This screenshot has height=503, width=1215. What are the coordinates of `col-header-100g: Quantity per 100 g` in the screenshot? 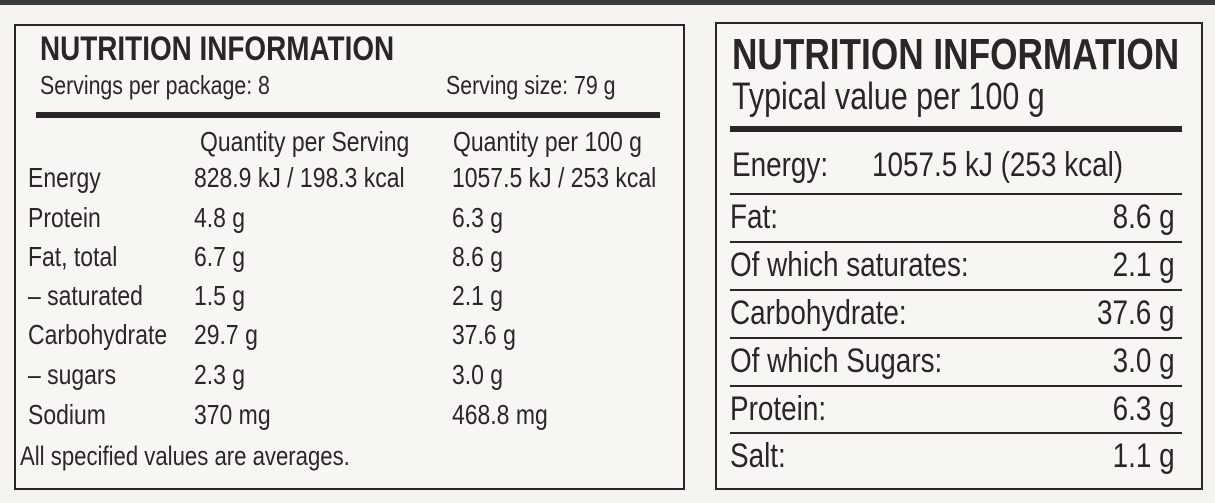 It's located at (547, 141).